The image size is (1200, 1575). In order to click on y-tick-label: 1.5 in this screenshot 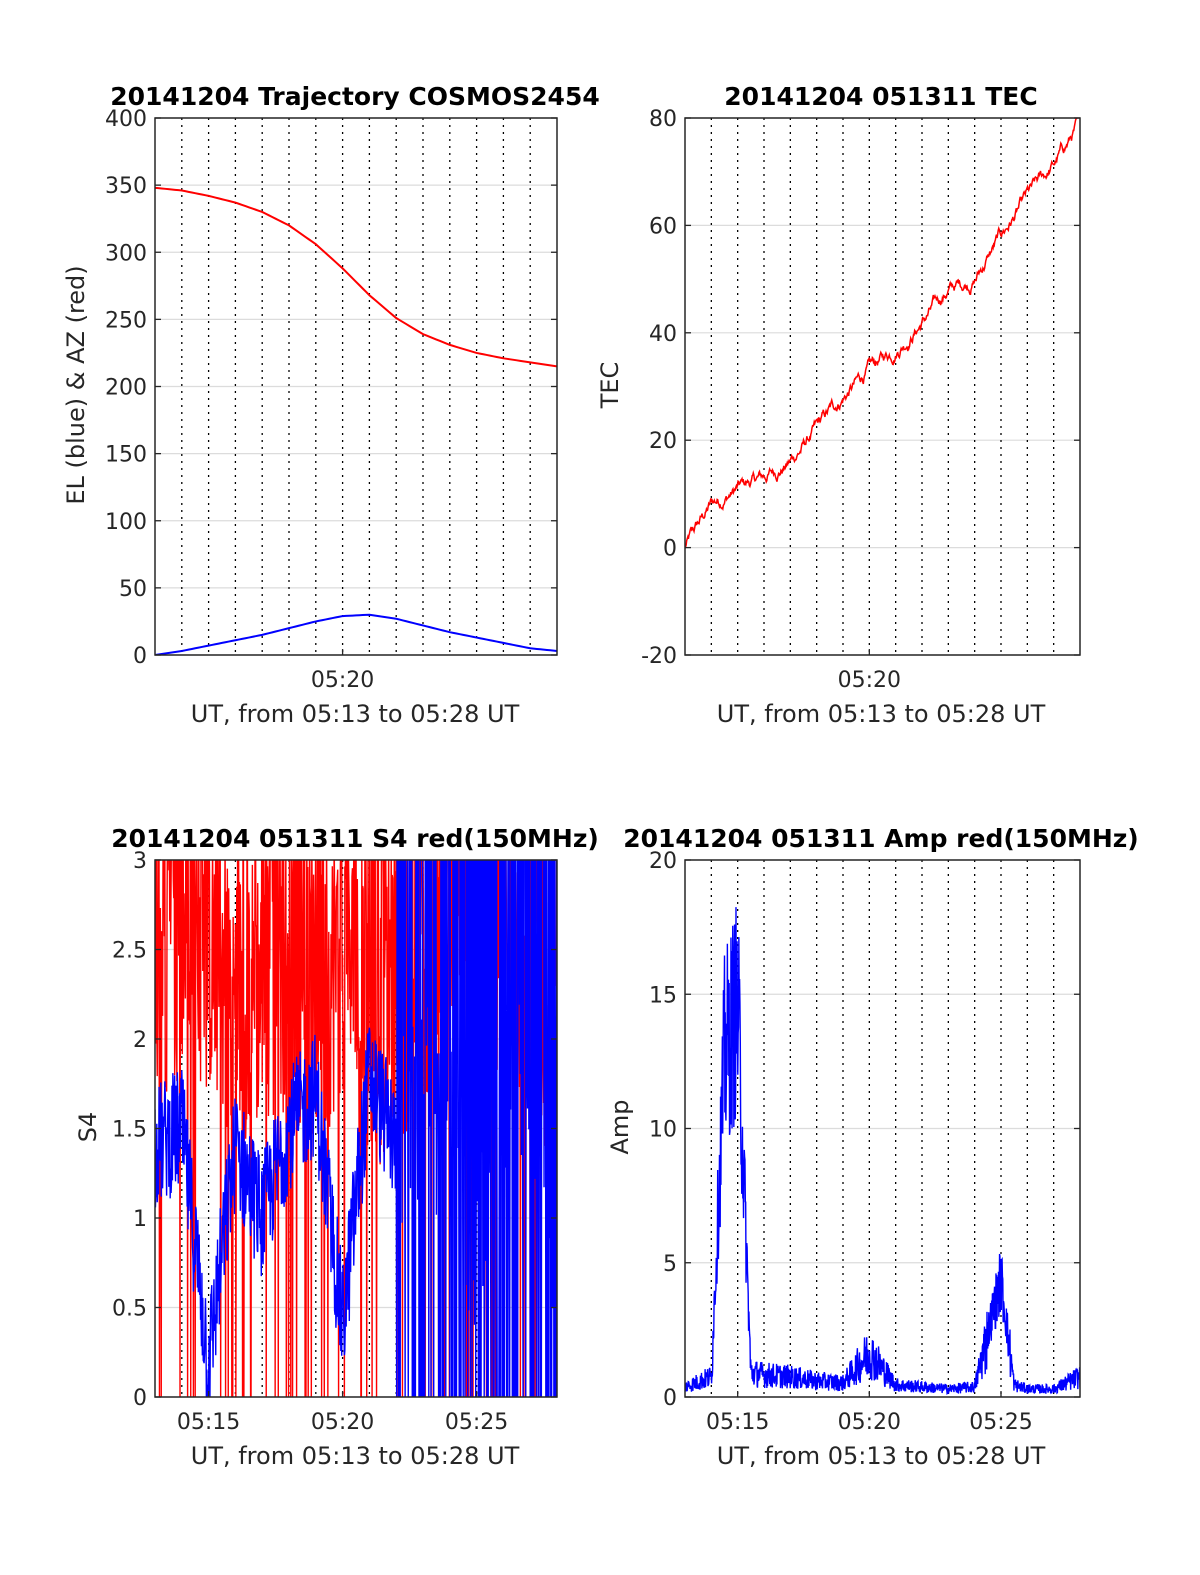, I will do `click(129, 1130)`.